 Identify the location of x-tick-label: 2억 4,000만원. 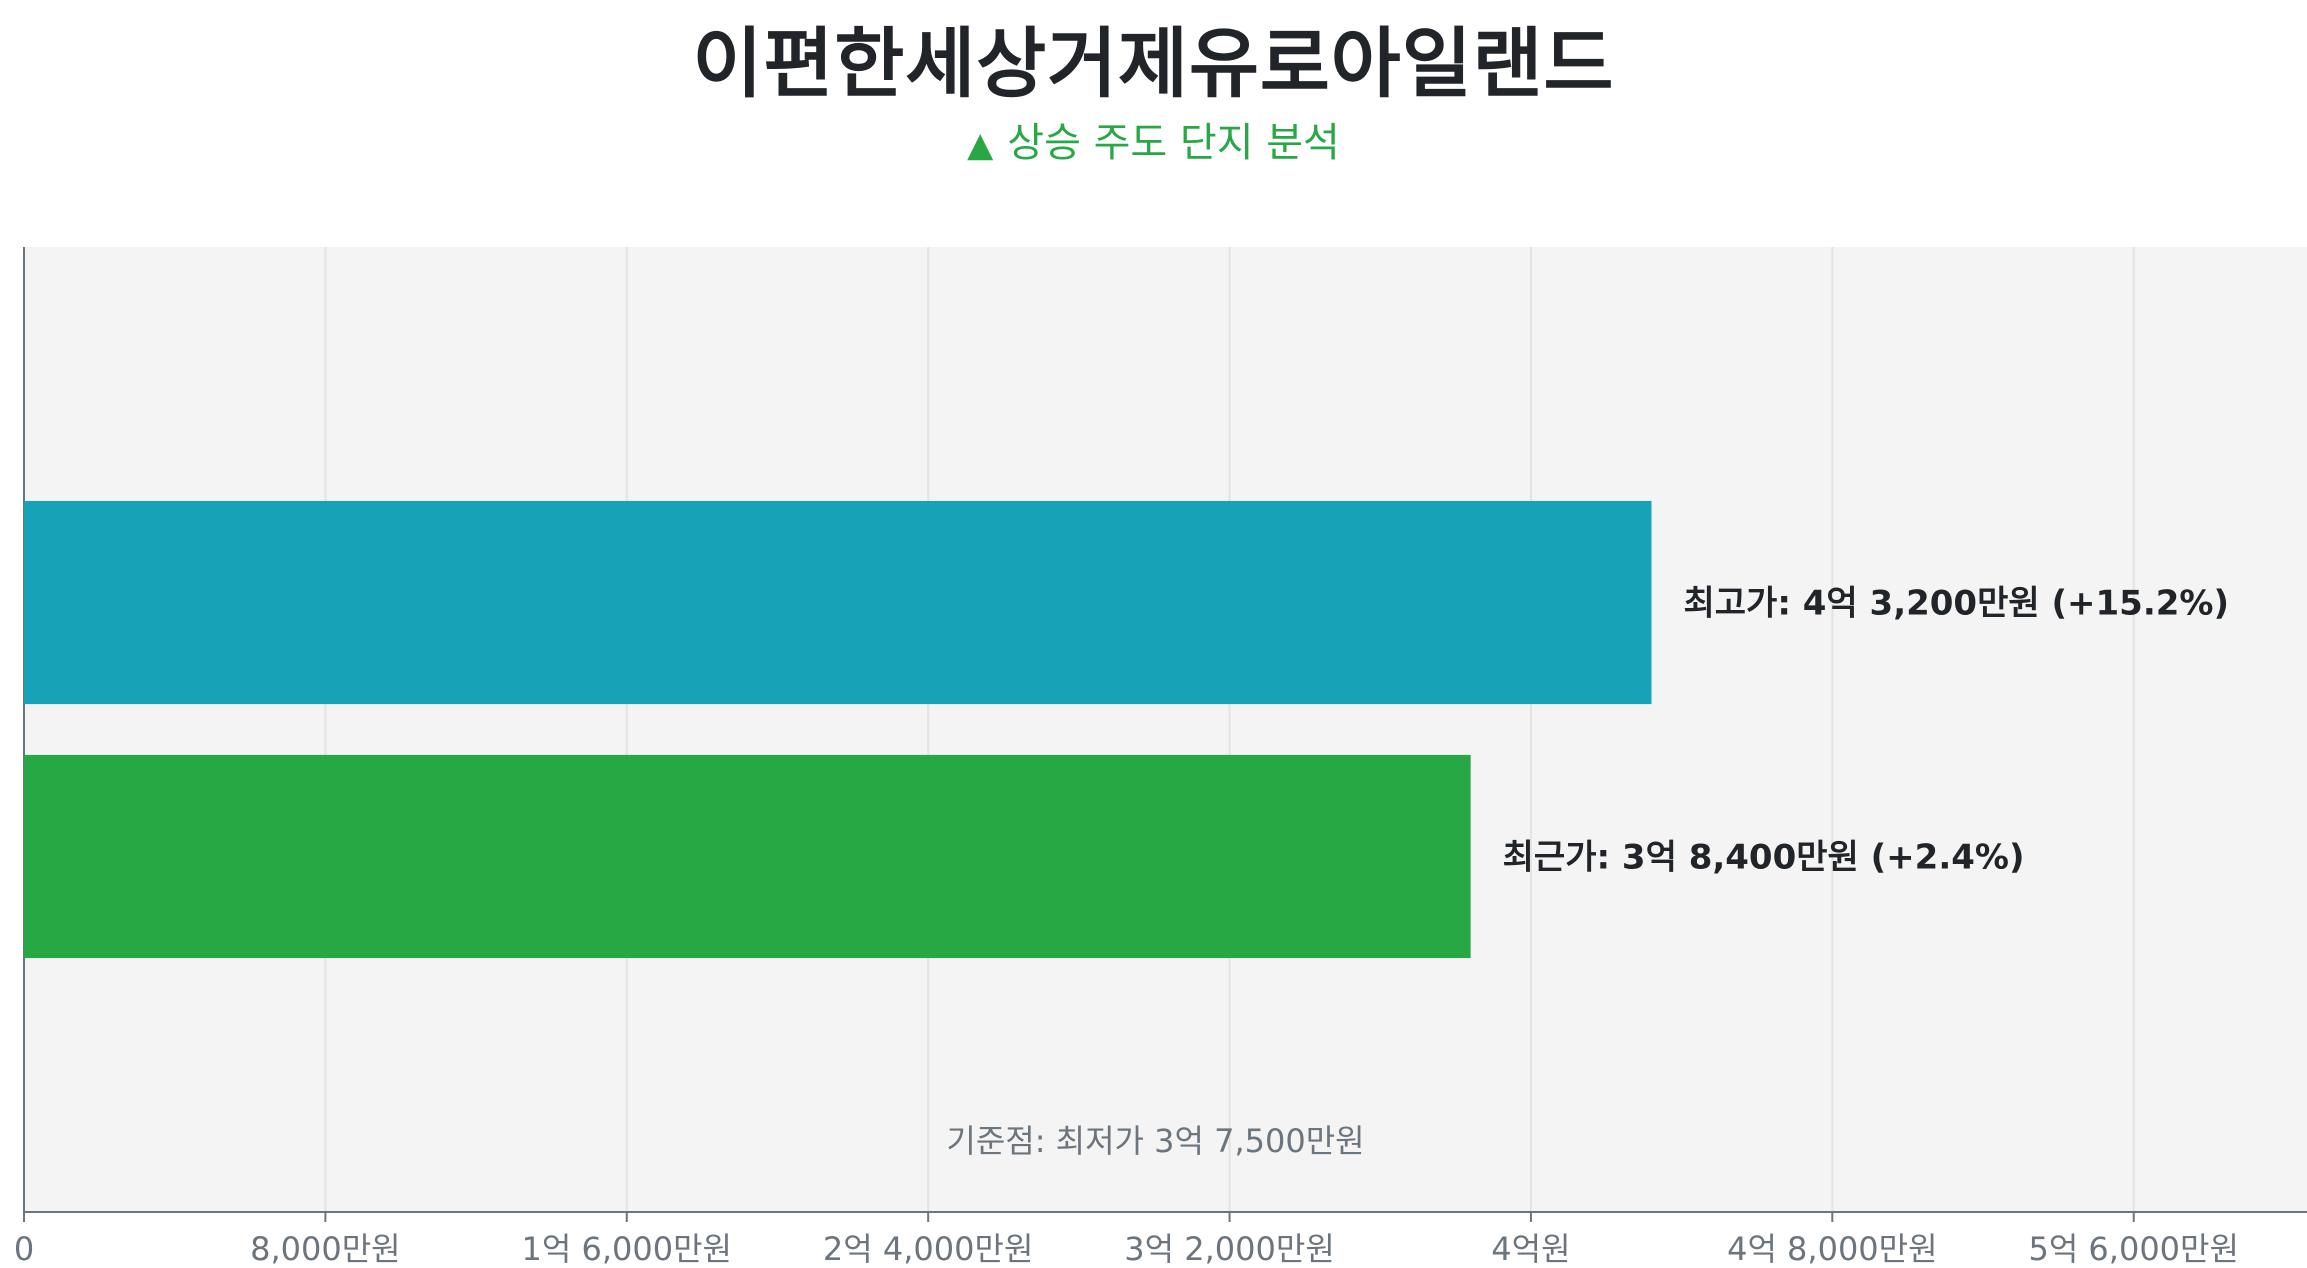
(928, 1249).